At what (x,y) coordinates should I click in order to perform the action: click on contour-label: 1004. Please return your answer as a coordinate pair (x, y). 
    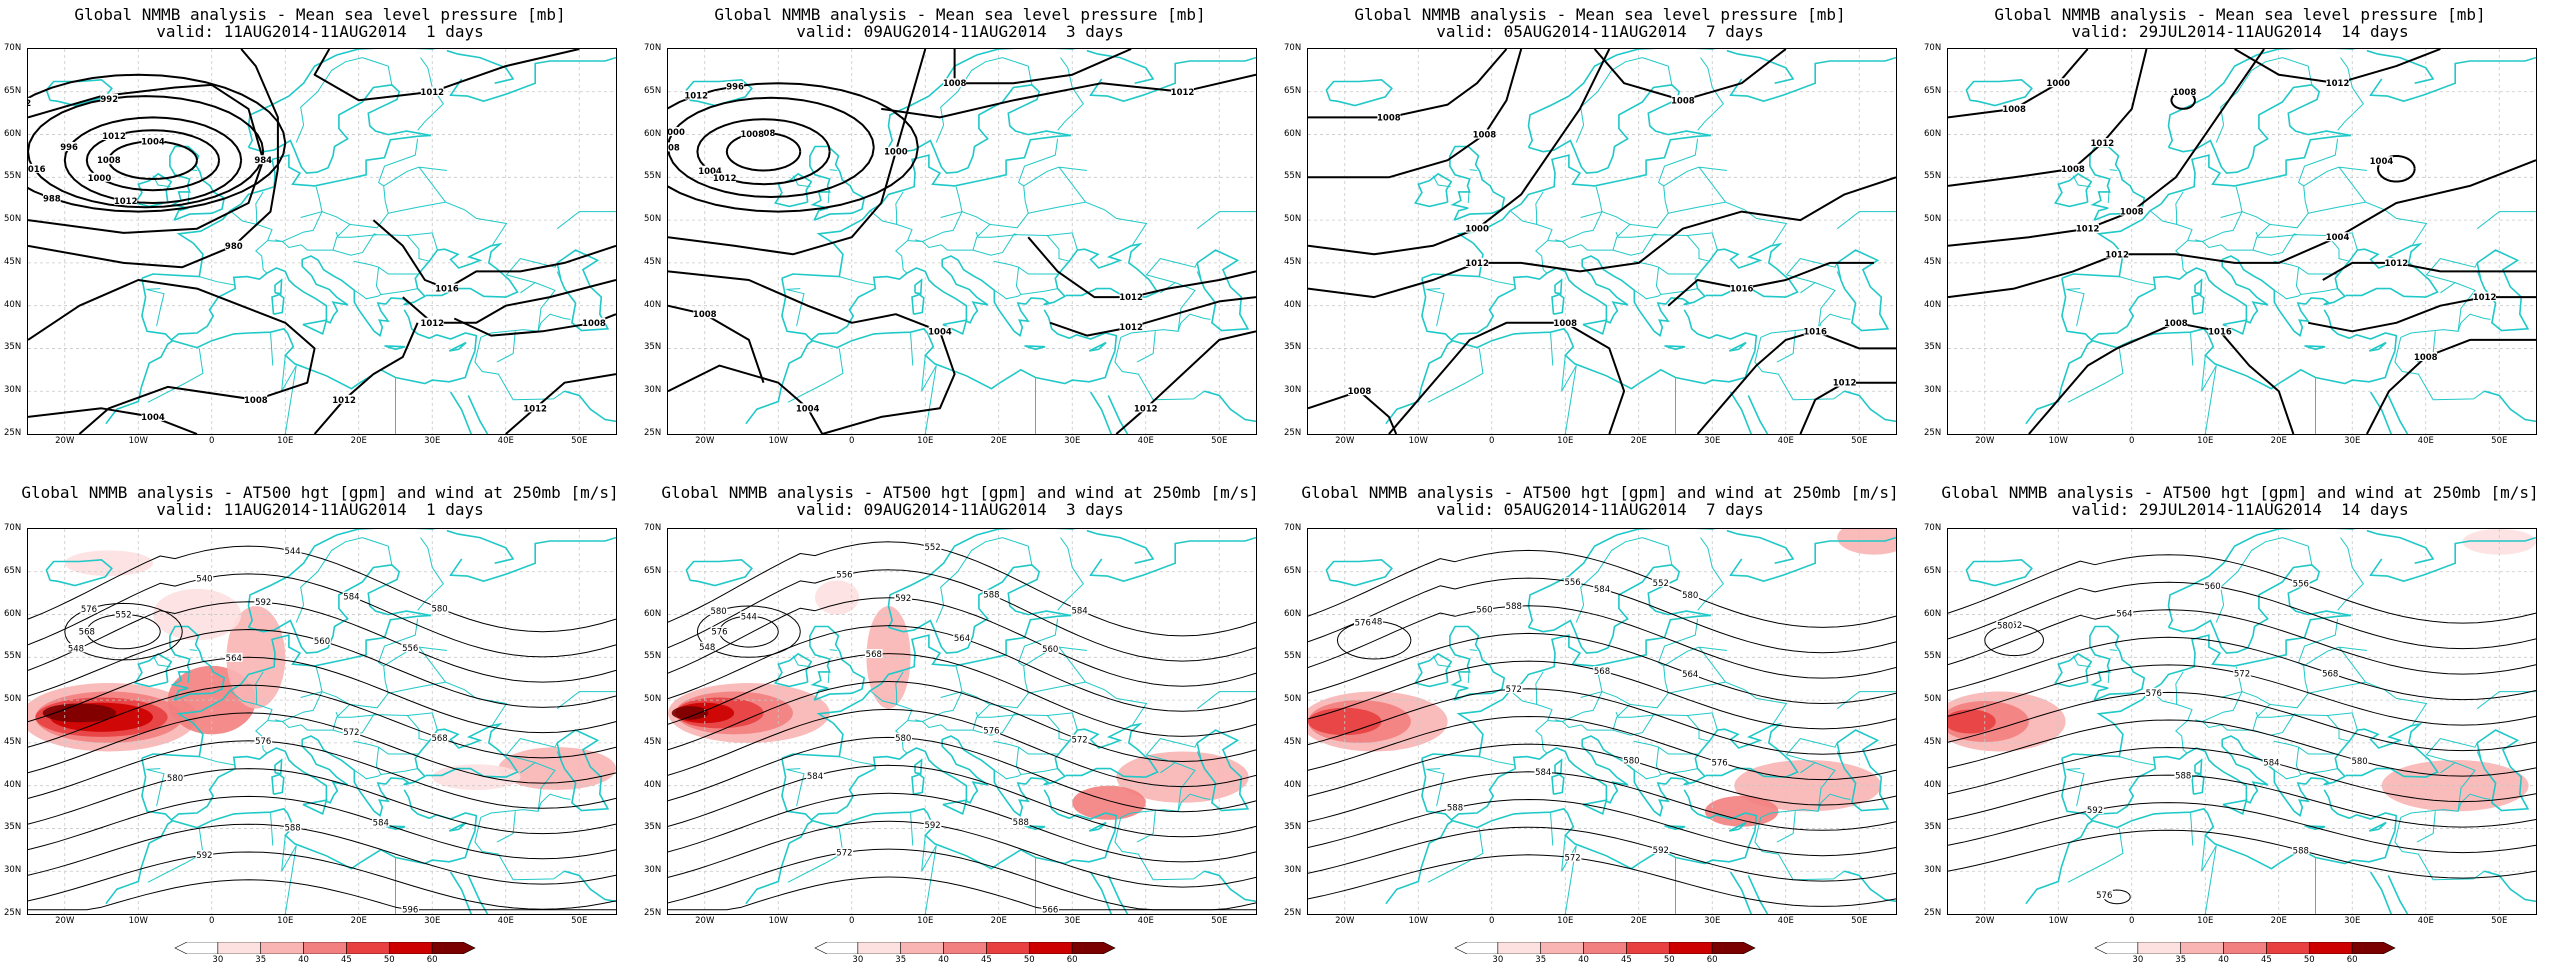
    Looking at the image, I should click on (2382, 162).